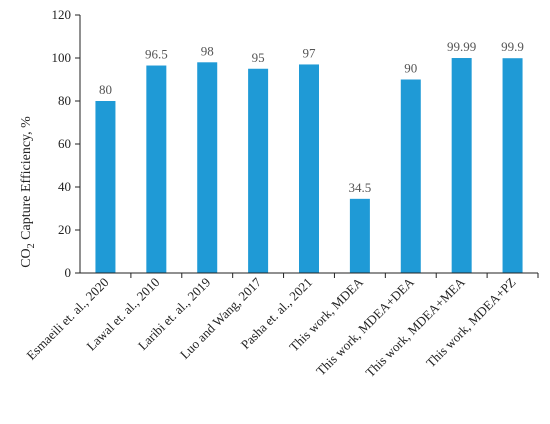  Describe the element at coordinates (360, 187) in the screenshot. I see `data-label: 34.5` at that location.